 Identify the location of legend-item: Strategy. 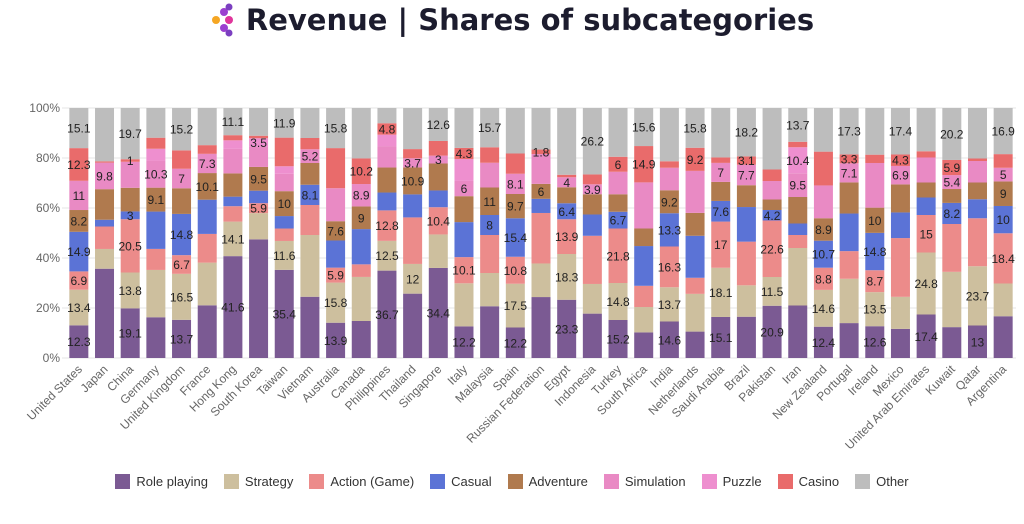
(258, 481).